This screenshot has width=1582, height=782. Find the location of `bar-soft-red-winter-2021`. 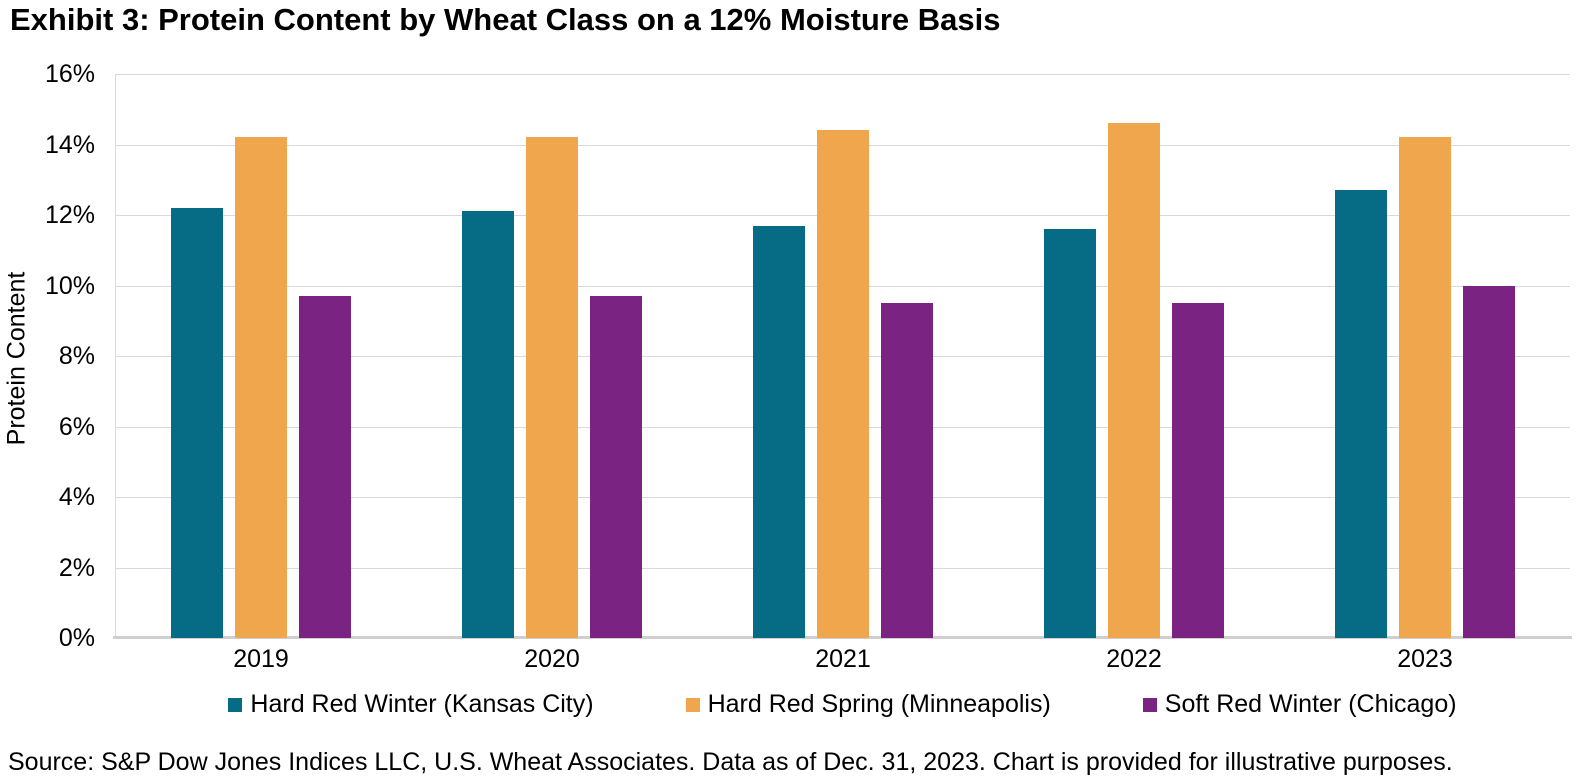

bar-soft-red-winter-2021 is located at coordinates (906, 470).